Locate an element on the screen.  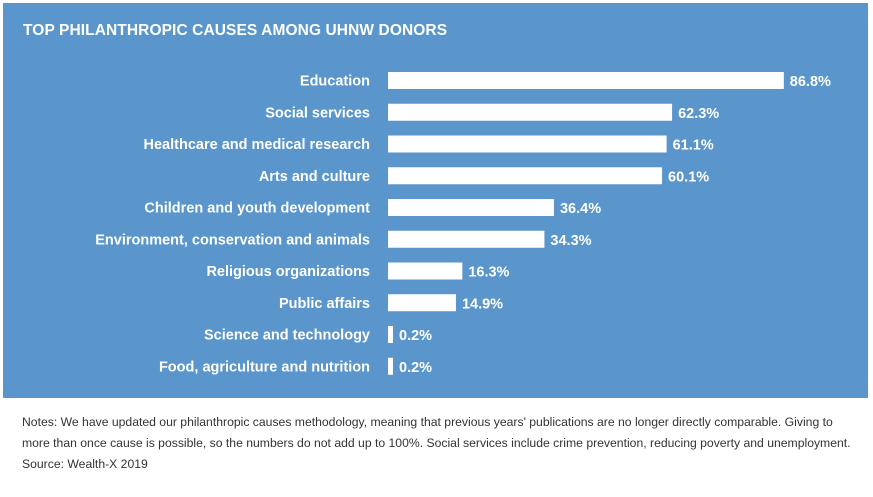
data-label: 16.3% is located at coordinates (488, 273).